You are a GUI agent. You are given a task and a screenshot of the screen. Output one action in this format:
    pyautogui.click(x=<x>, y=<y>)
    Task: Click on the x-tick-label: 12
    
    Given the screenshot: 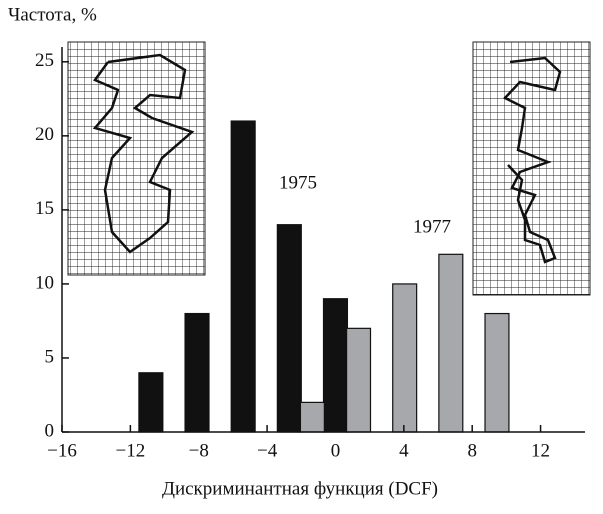 What is the action you would take?
    pyautogui.click(x=540, y=450)
    